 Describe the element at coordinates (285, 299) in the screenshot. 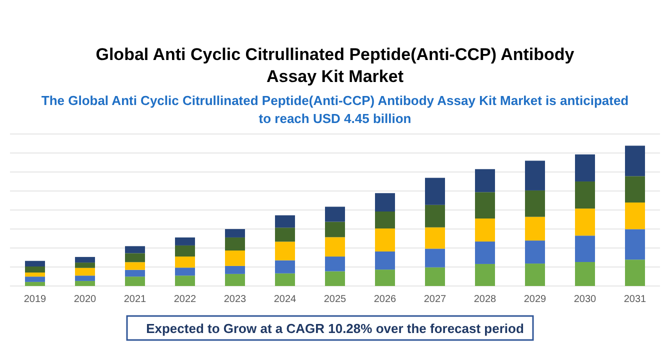

I see `x-tick-label: 2024` at that location.